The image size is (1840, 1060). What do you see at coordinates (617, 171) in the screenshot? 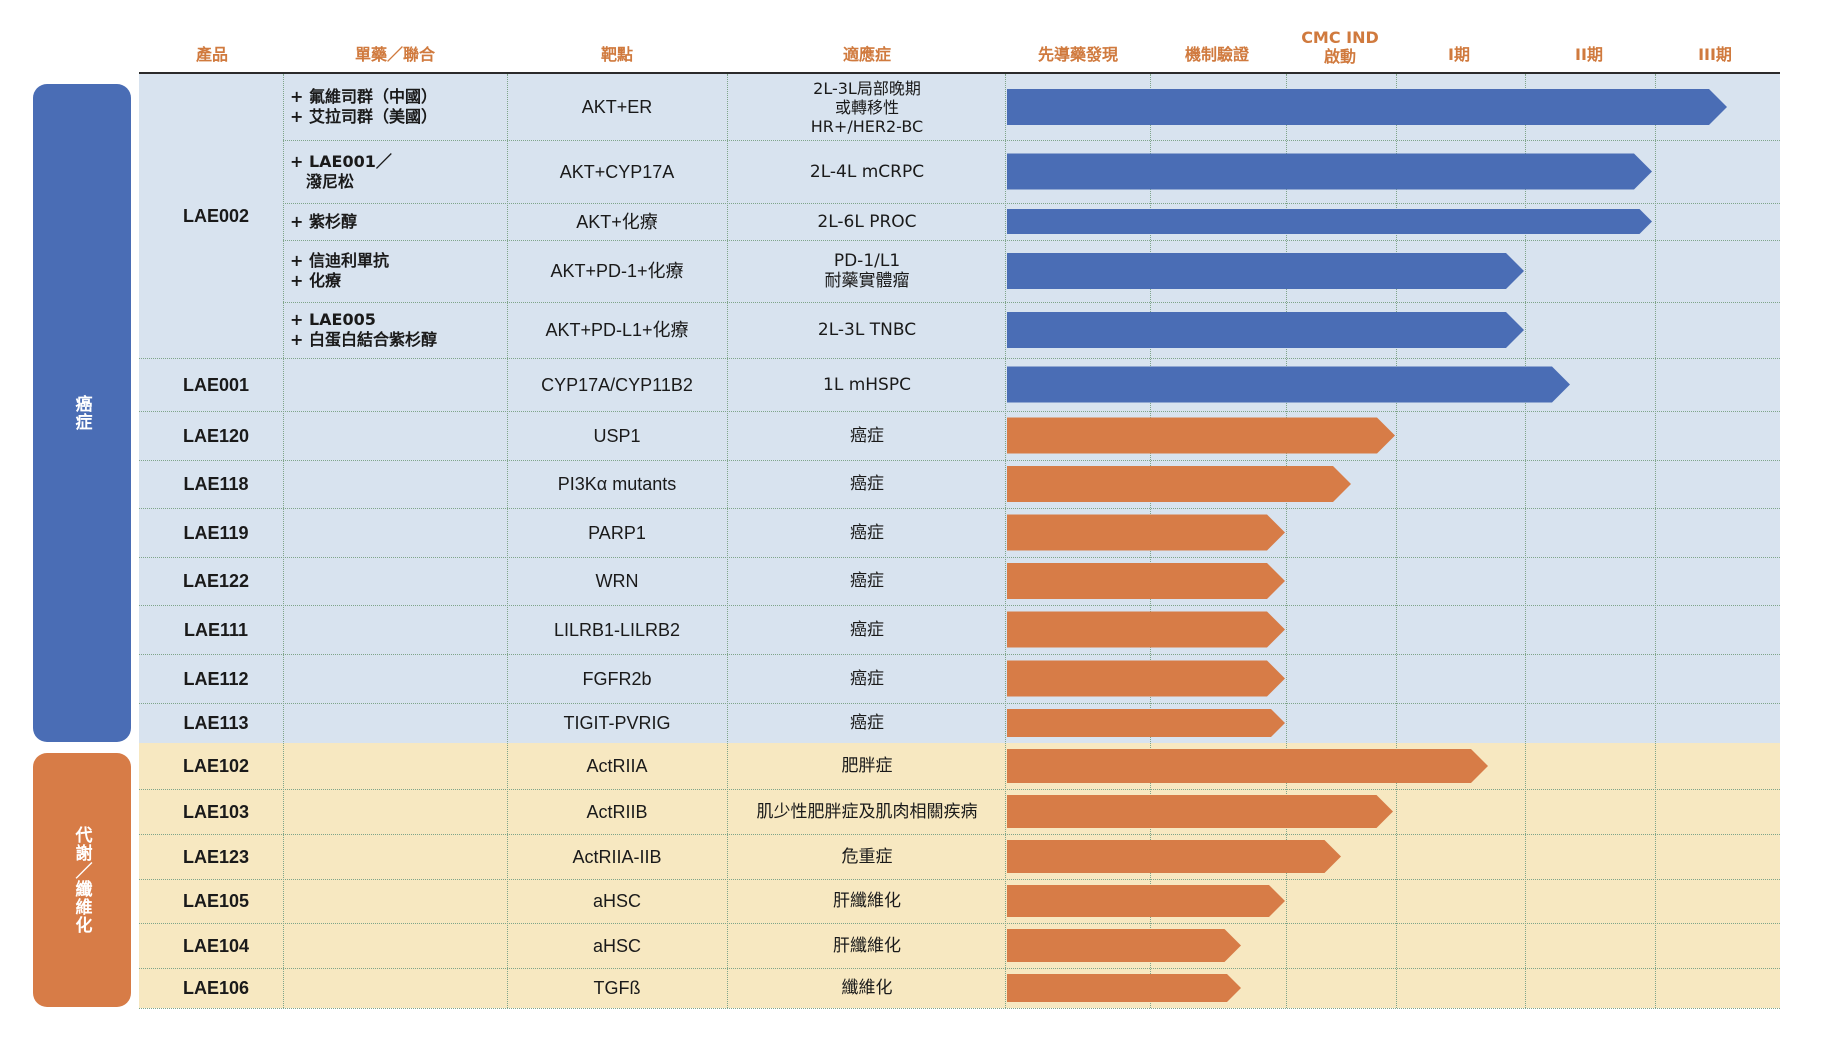
I see `target: AKT+CYP17A` at bounding box center [617, 171].